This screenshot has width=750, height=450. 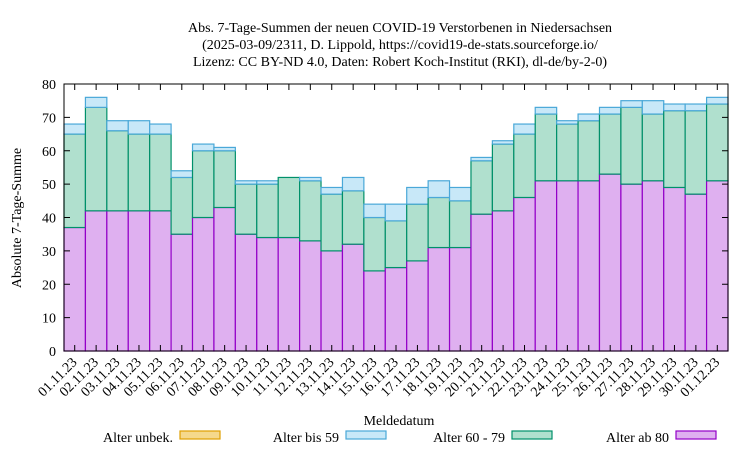 I want to click on bar-alter-ab-80-02.11.23, so click(x=96, y=281).